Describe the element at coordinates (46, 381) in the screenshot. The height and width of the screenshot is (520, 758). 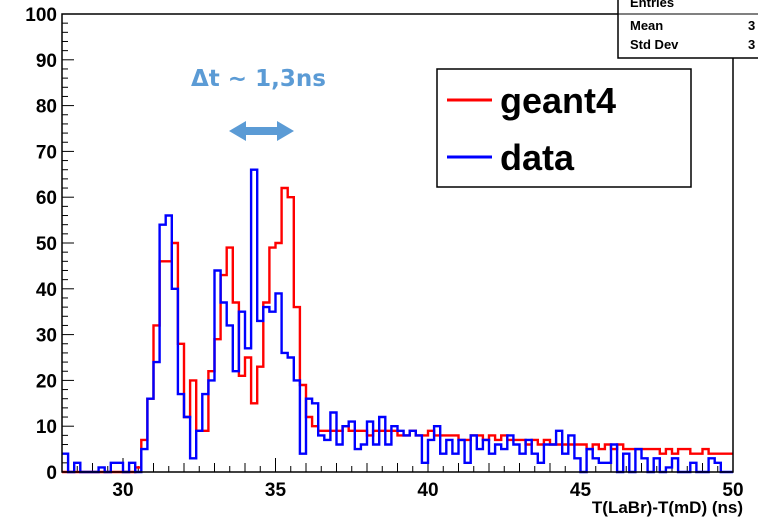
I see `y-tick-label: 20` at that location.